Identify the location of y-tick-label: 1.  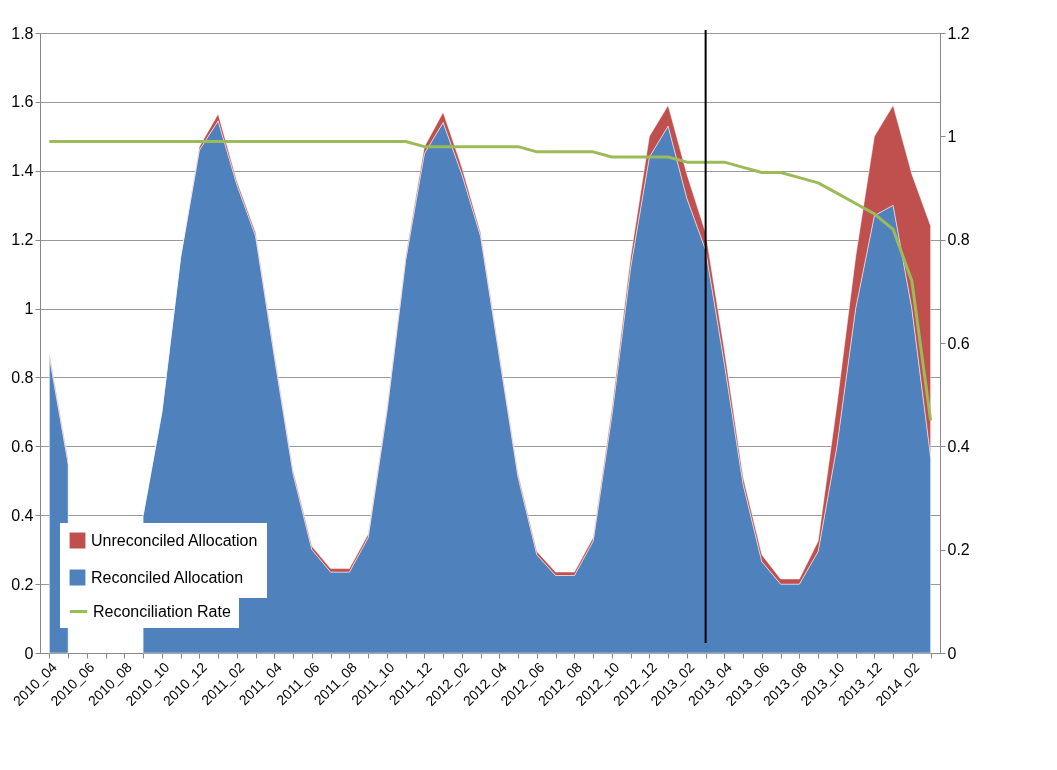
(29, 309).